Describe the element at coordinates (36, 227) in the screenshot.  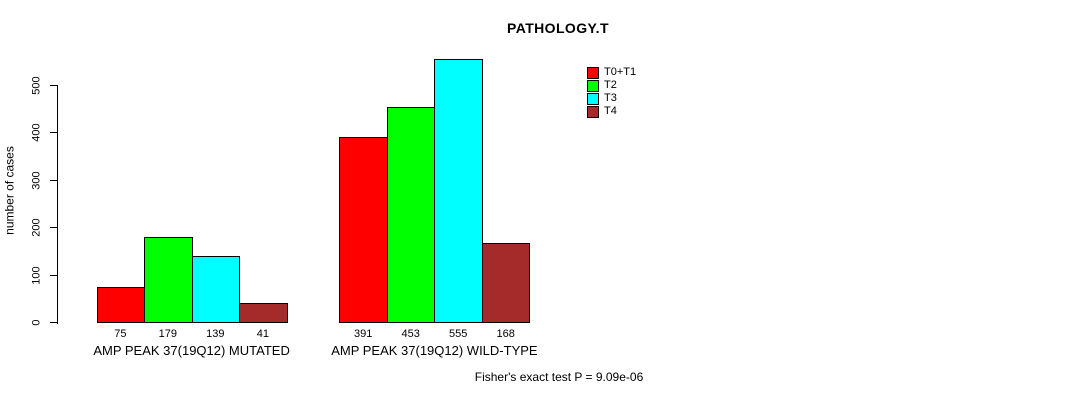
I see `y-tick-label: 200` at that location.